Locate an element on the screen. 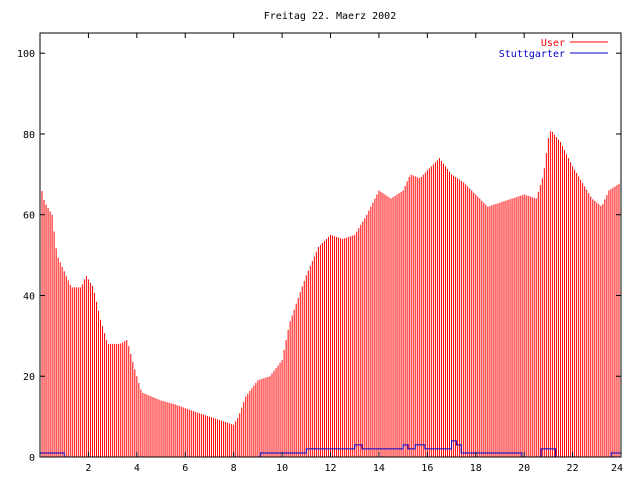 This screenshot has width=640, height=480. x-tick-label: 12 is located at coordinates (330, 468).